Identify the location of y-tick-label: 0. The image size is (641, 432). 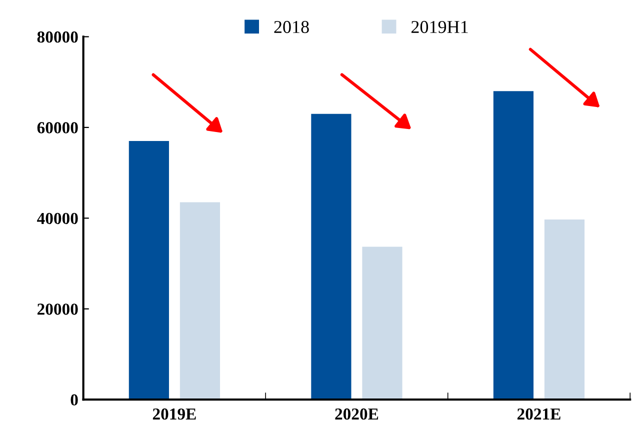
(74, 400).